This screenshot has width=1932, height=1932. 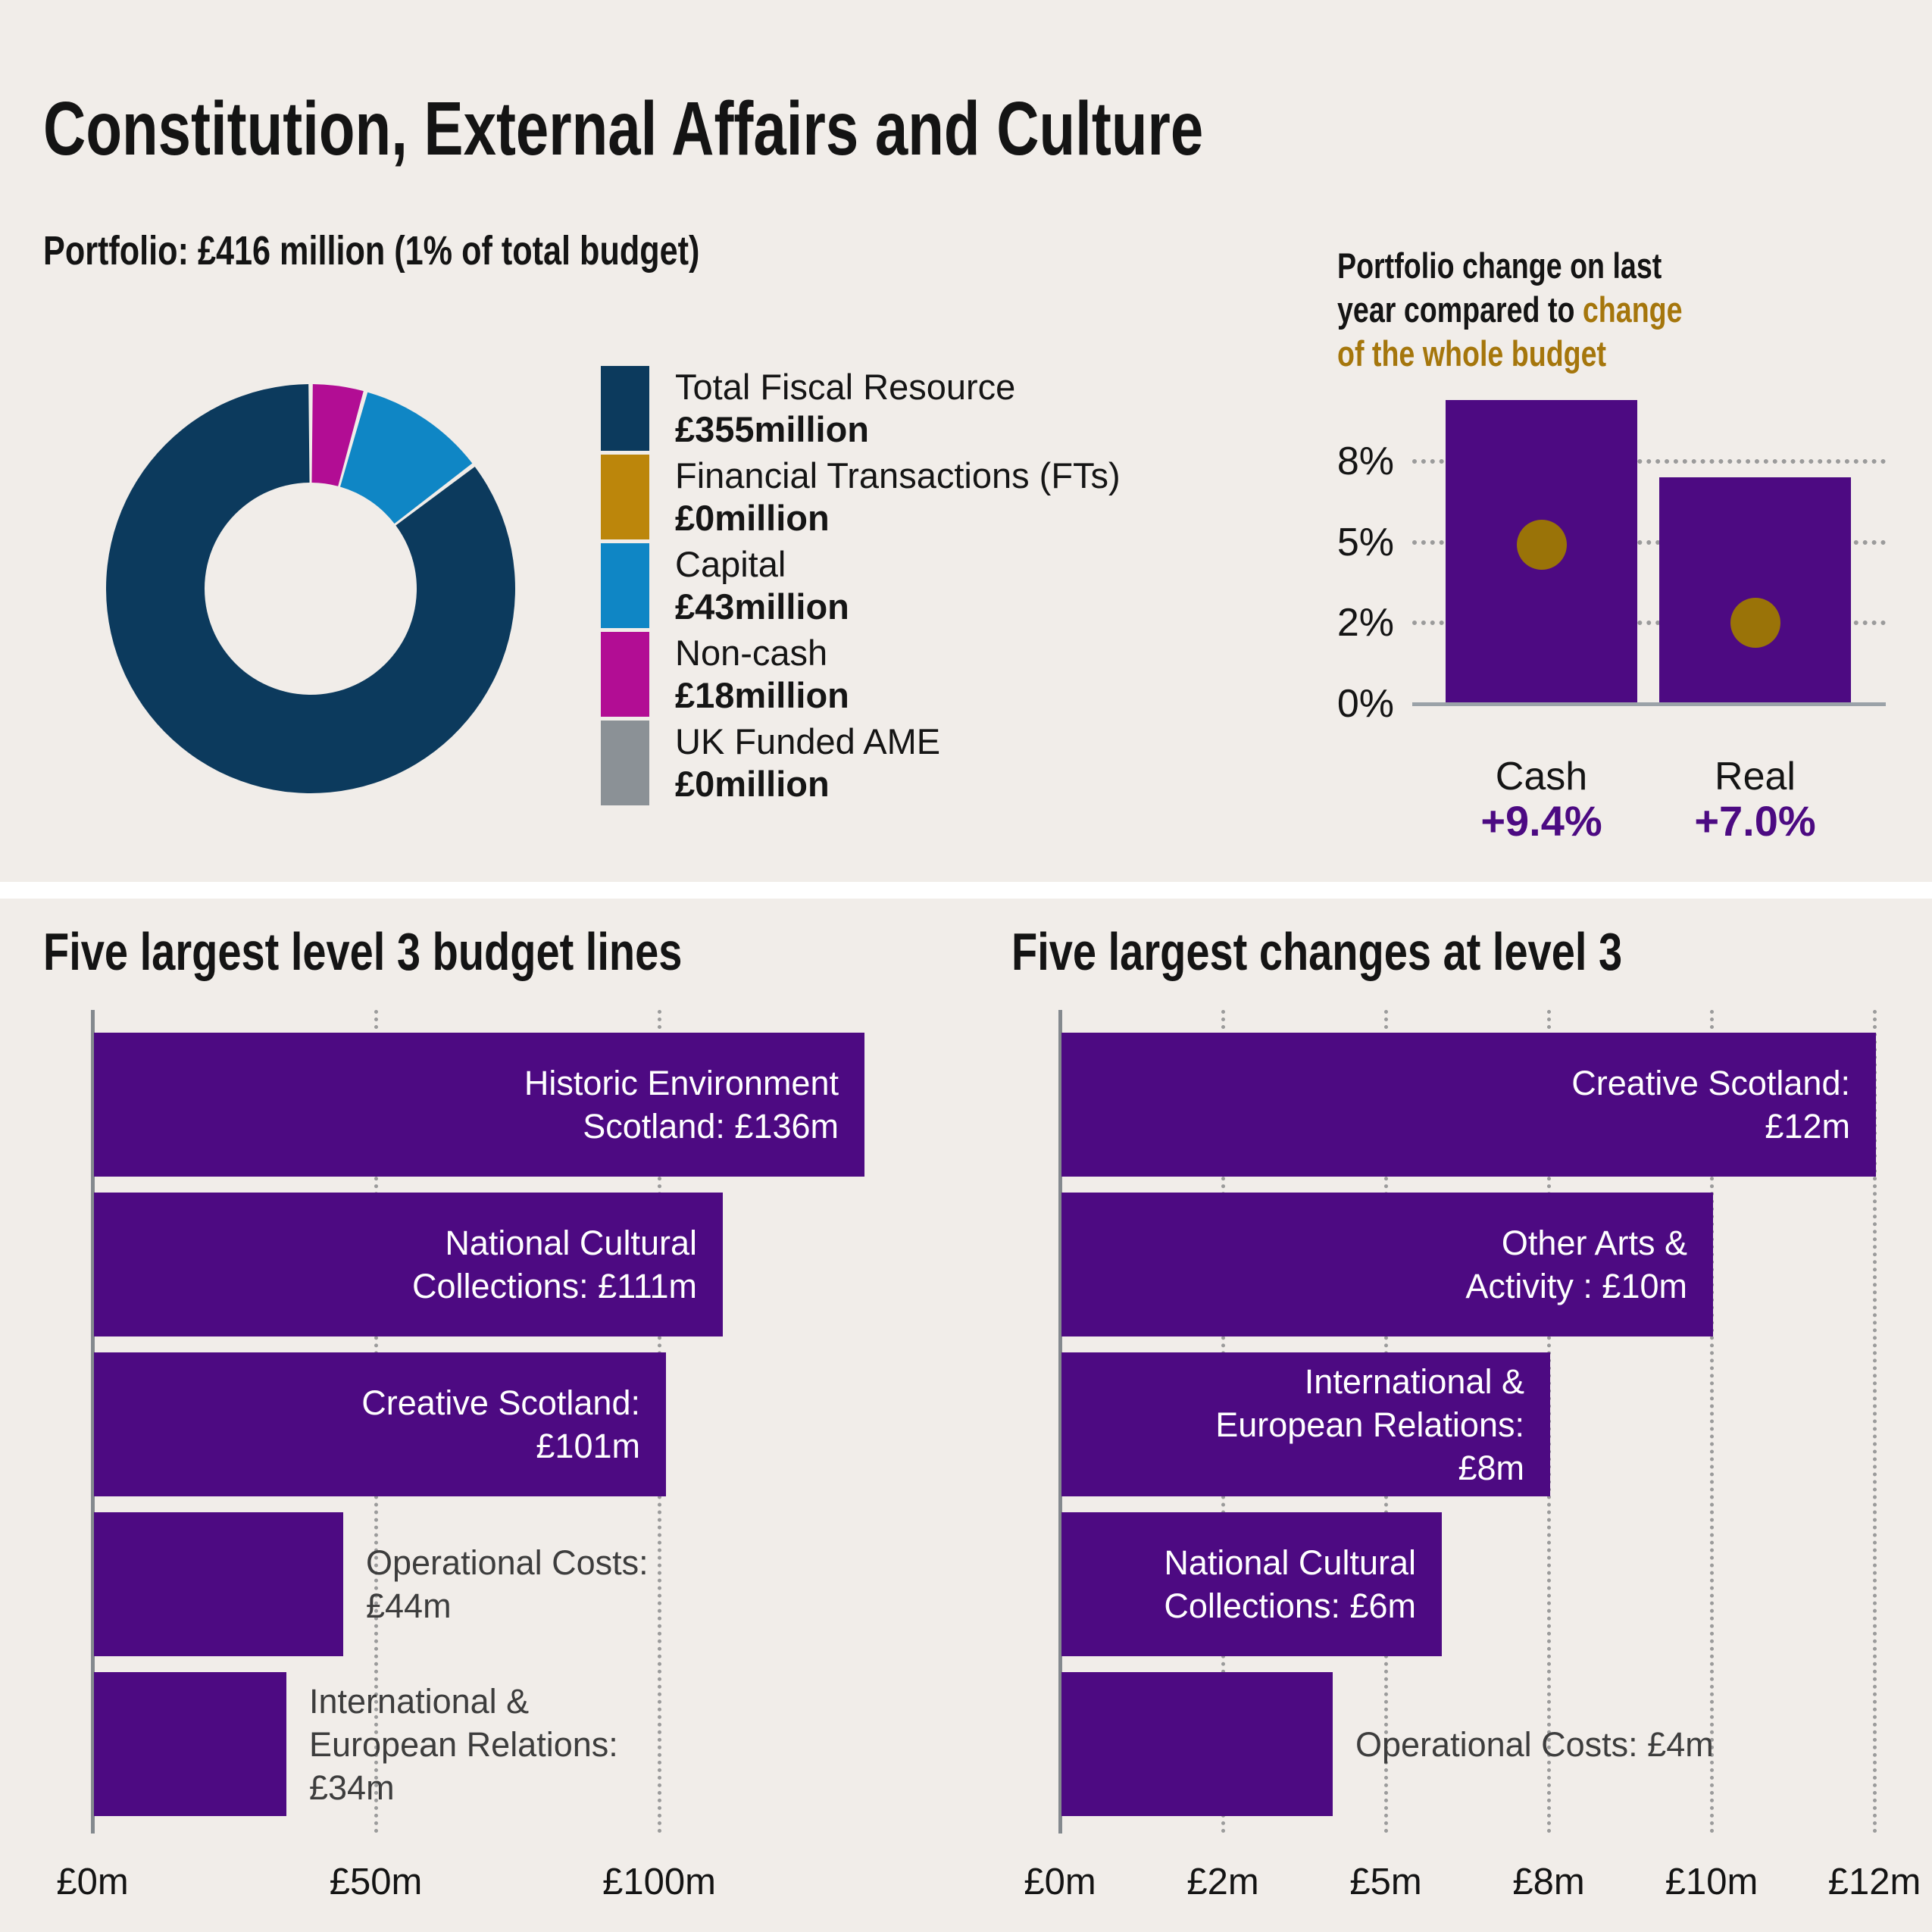 I want to click on x-tick-label: £2m, so click(x=1223, y=1882).